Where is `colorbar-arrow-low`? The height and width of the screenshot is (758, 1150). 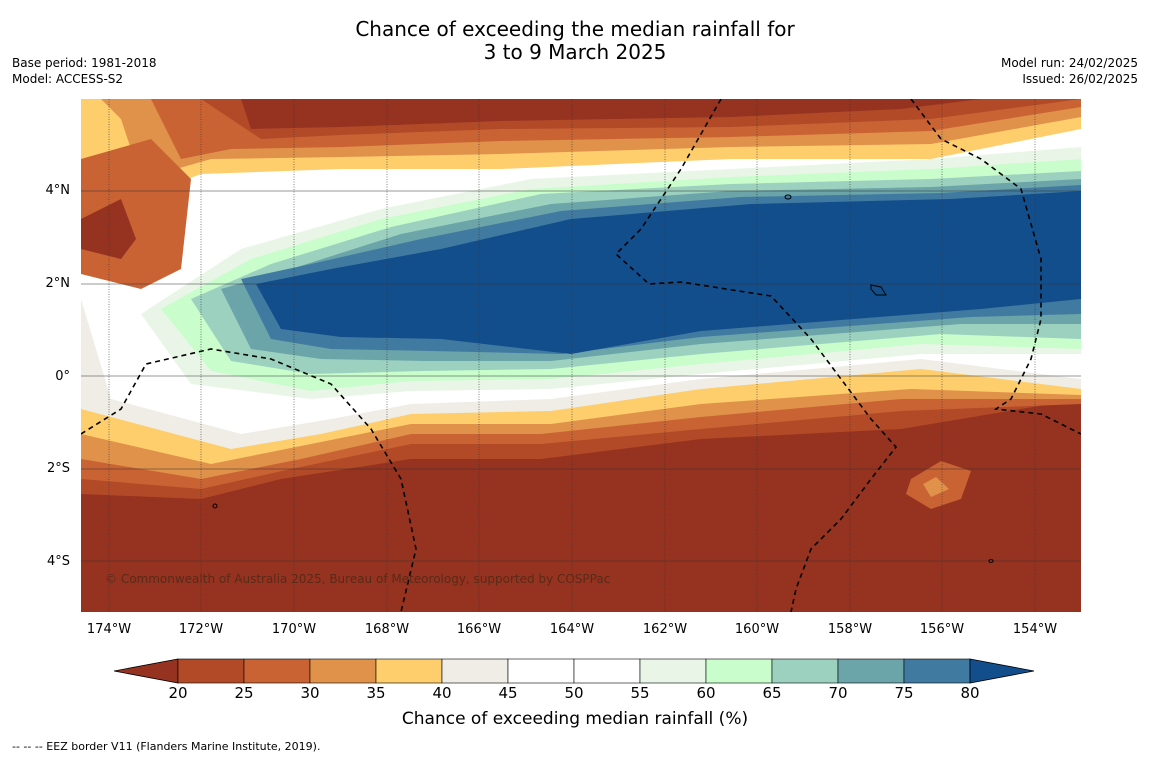
colorbar-arrow-low is located at coordinates (146, 671).